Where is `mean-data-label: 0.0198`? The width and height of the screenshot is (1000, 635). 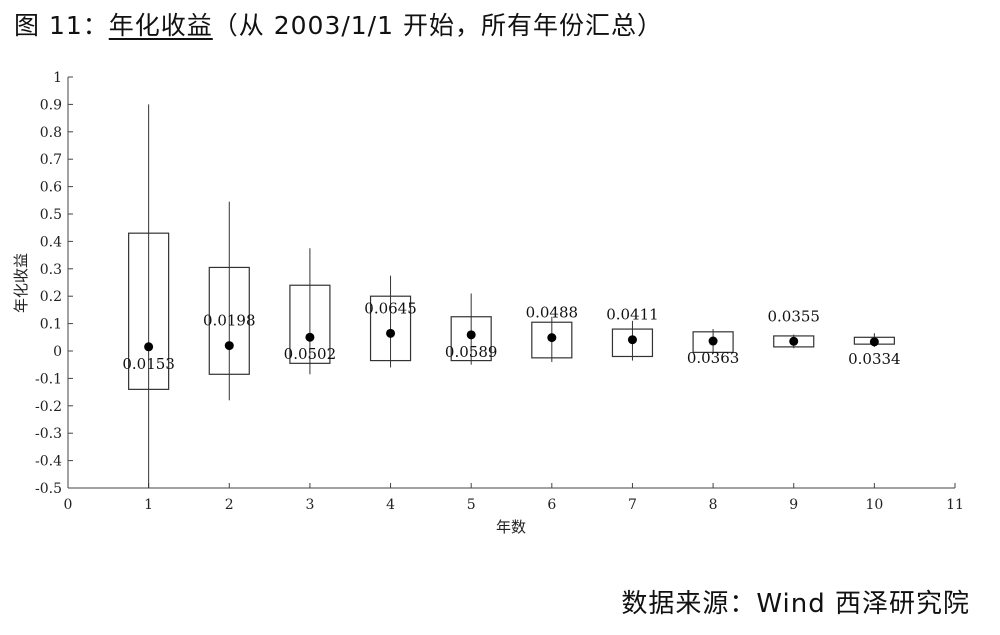 mean-data-label: 0.0198 is located at coordinates (229, 321).